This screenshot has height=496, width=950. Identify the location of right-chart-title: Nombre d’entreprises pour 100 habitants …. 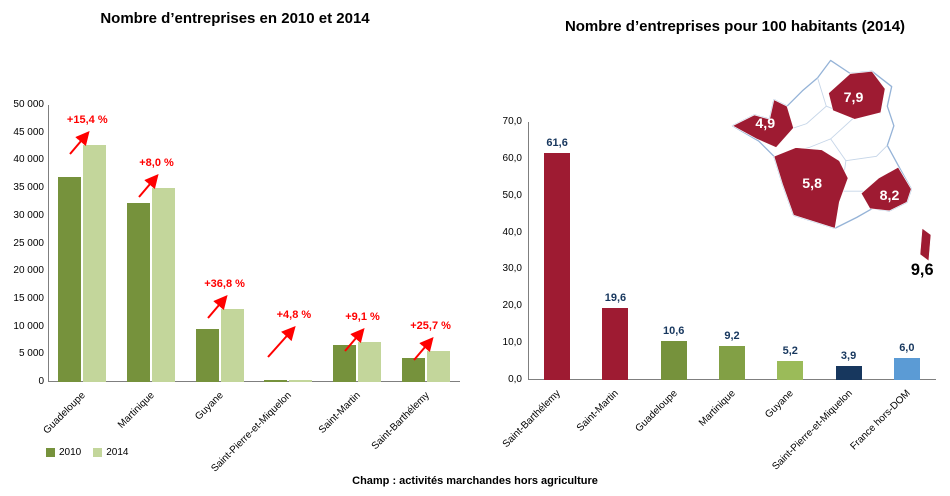
(735, 26).